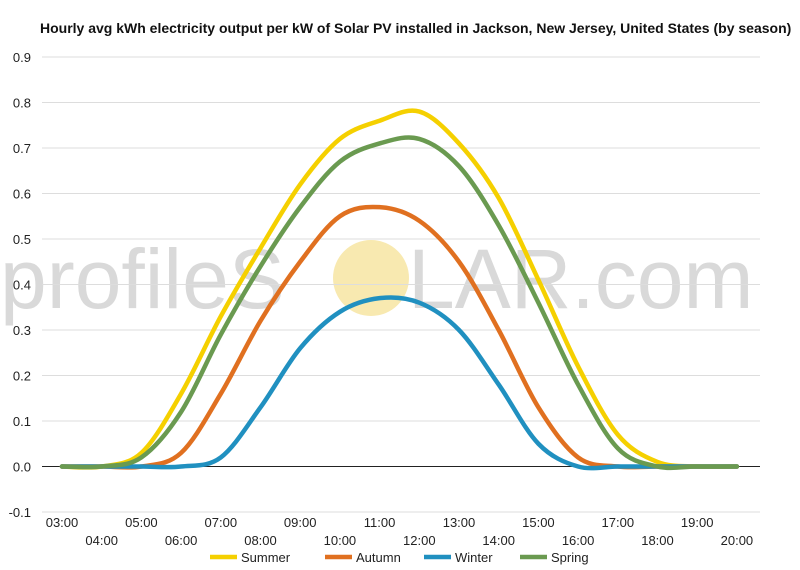  I want to click on y-axis: -0.1 0.0 0.1 0.2 0.3 0.4 0.5 0.6 0.7 0.8 0.9, so click(20, 285).